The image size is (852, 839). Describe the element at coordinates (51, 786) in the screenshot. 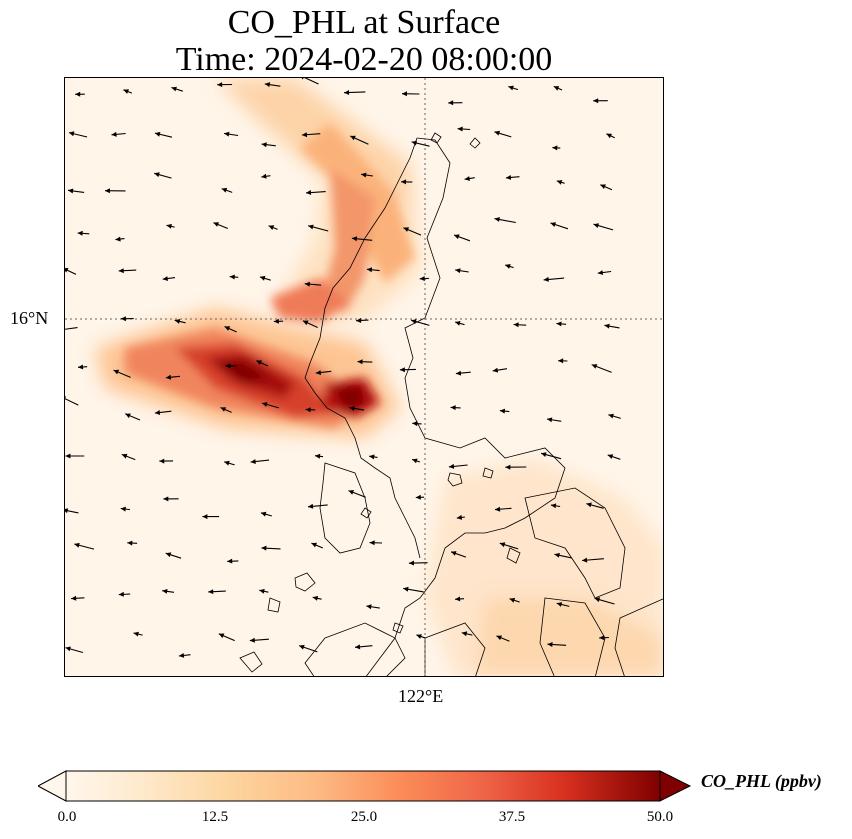

I see `colorbar-min-extend` at that location.